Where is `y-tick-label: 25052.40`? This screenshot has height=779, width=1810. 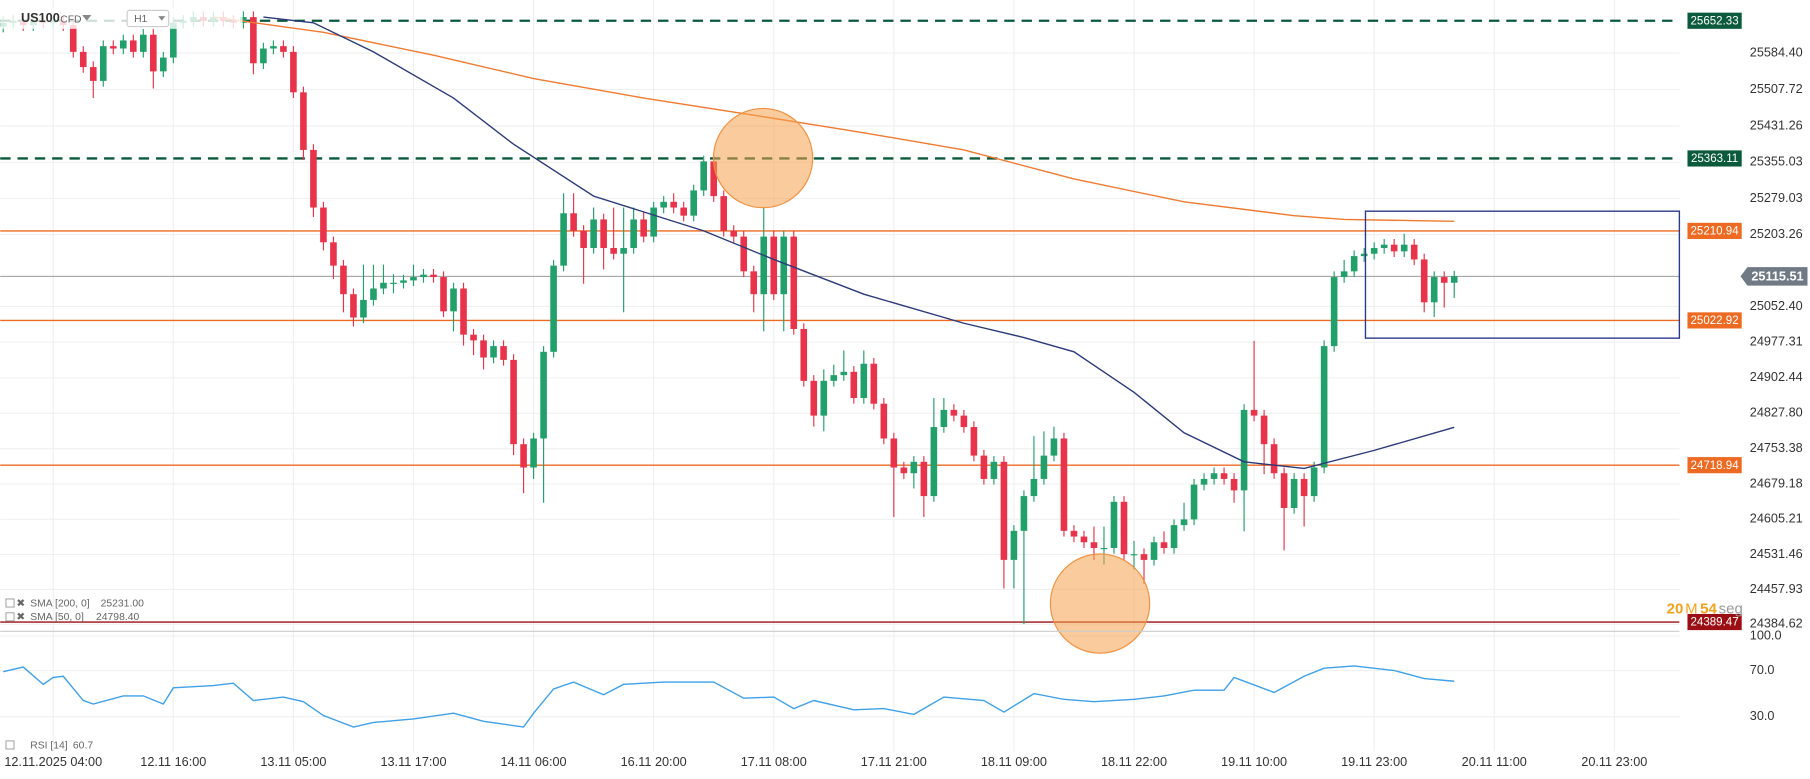 y-tick-label: 25052.40 is located at coordinates (1776, 306).